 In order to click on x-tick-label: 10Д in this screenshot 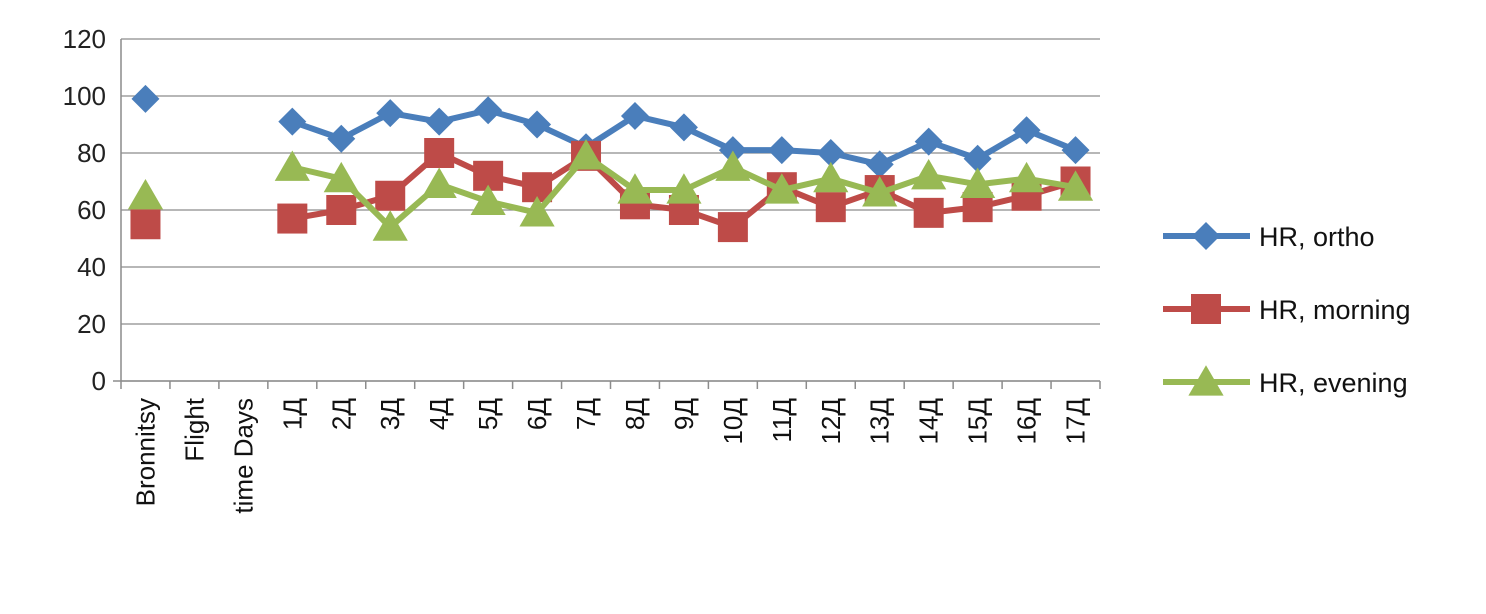, I will do `click(733, 421)`.